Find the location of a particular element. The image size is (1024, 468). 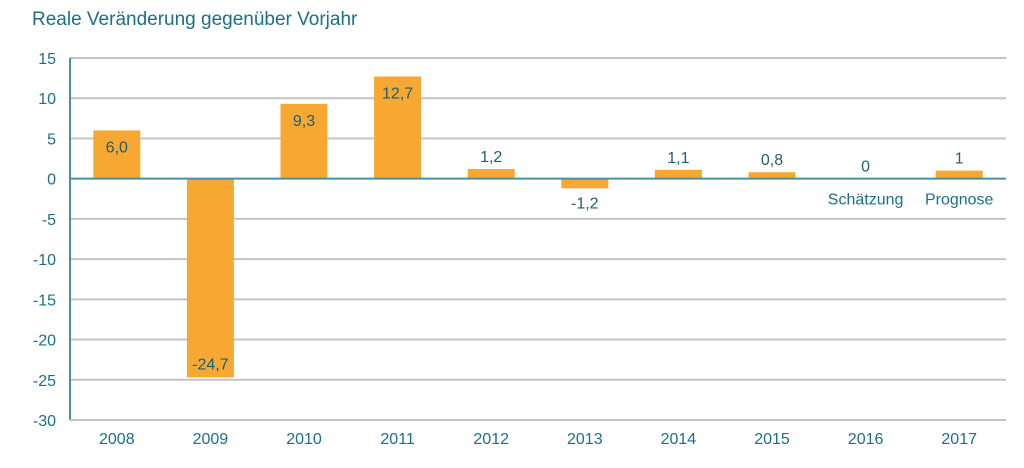

data-label: 1,2 is located at coordinates (491, 157).